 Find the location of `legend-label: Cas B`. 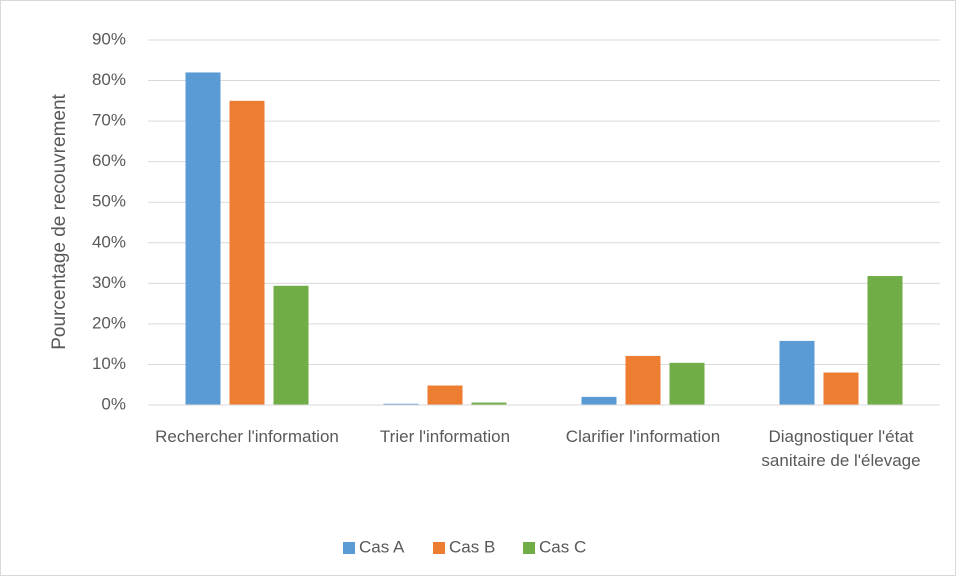

legend-label: Cas B is located at coordinates (472, 546).